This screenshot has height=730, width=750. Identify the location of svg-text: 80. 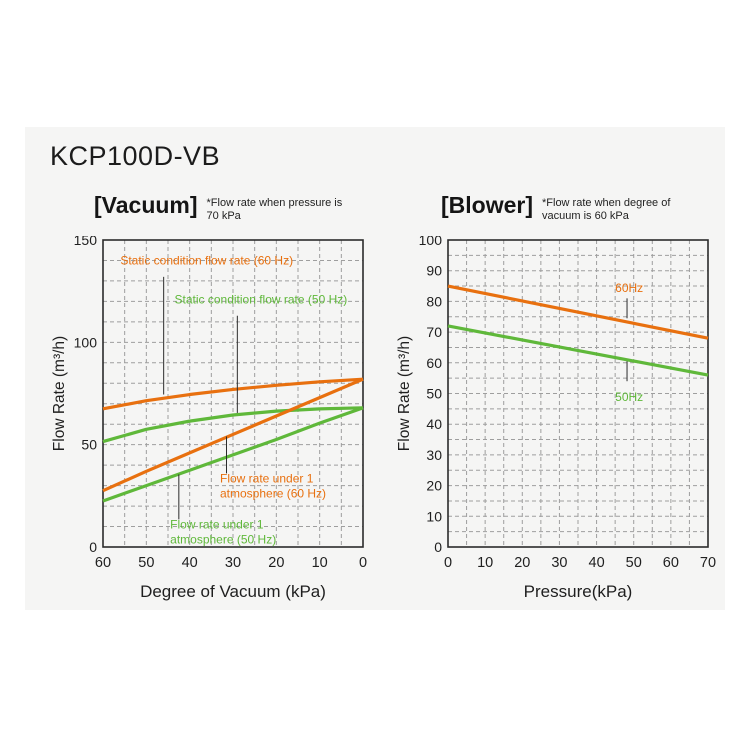
(434, 301).